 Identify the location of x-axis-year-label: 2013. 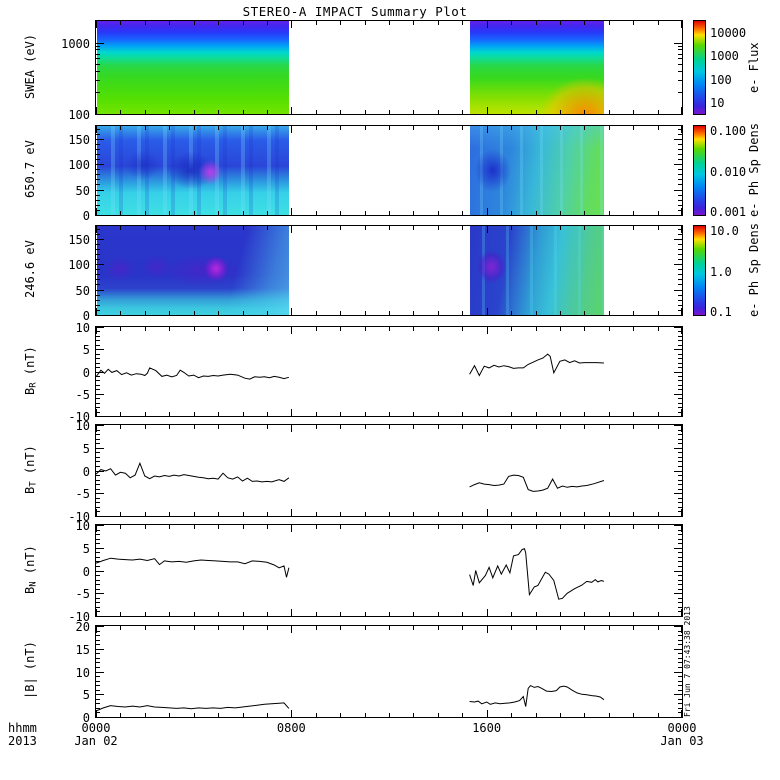
(22, 741).